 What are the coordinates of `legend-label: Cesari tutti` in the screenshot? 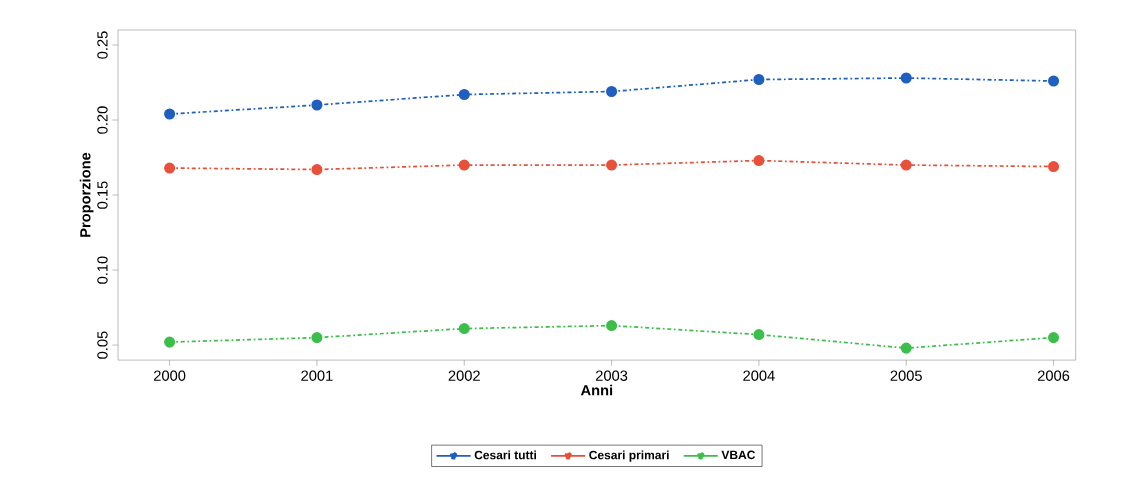 It's located at (505, 455).